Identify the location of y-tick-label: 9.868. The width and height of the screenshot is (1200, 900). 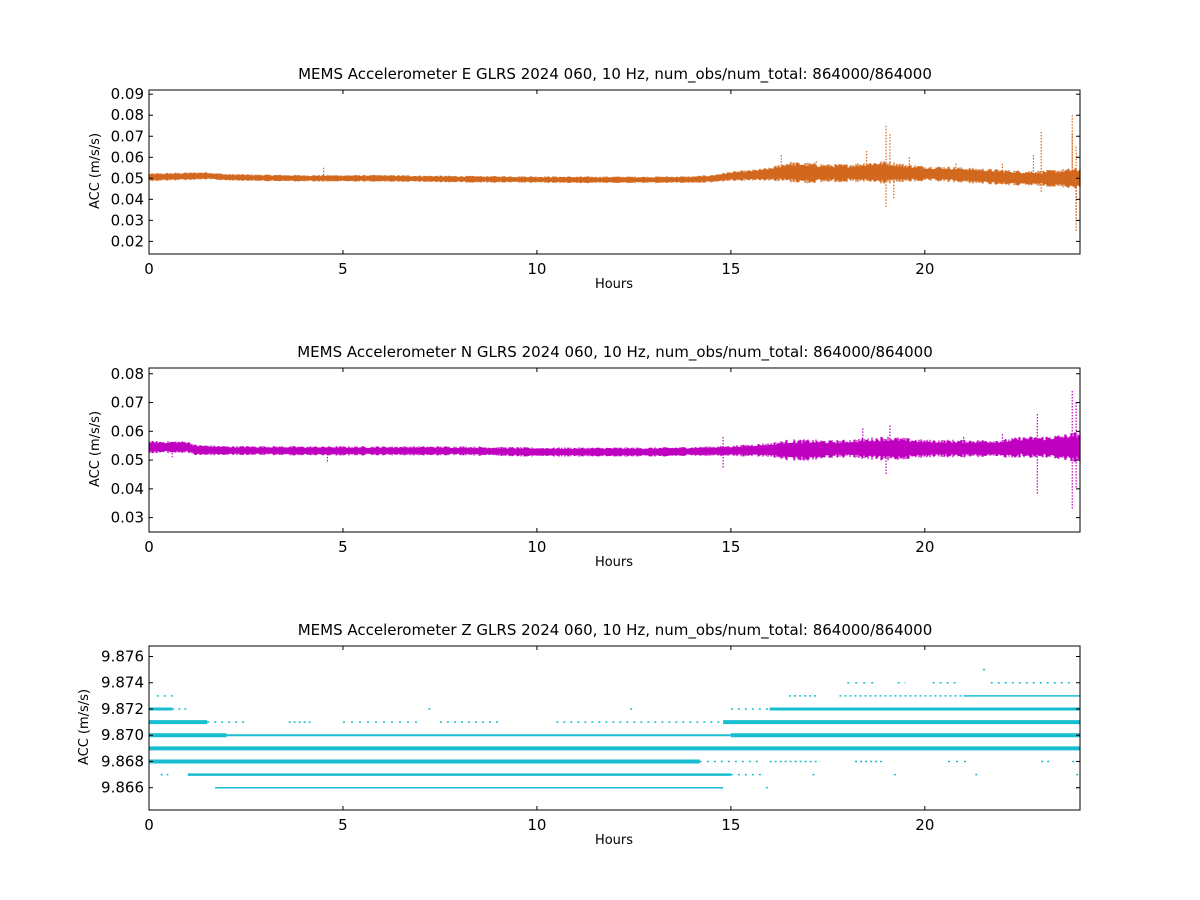
(122, 761).